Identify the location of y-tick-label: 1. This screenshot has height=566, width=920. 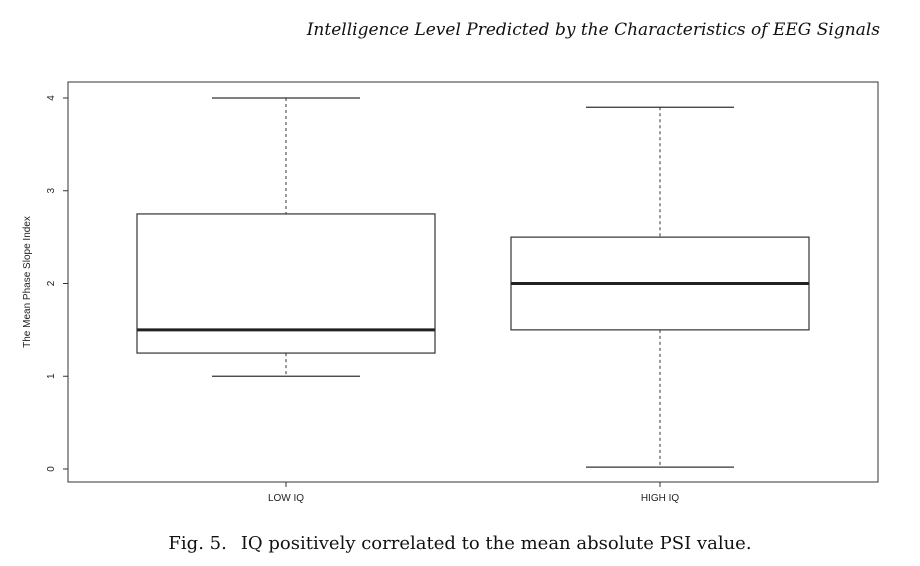
(51, 376).